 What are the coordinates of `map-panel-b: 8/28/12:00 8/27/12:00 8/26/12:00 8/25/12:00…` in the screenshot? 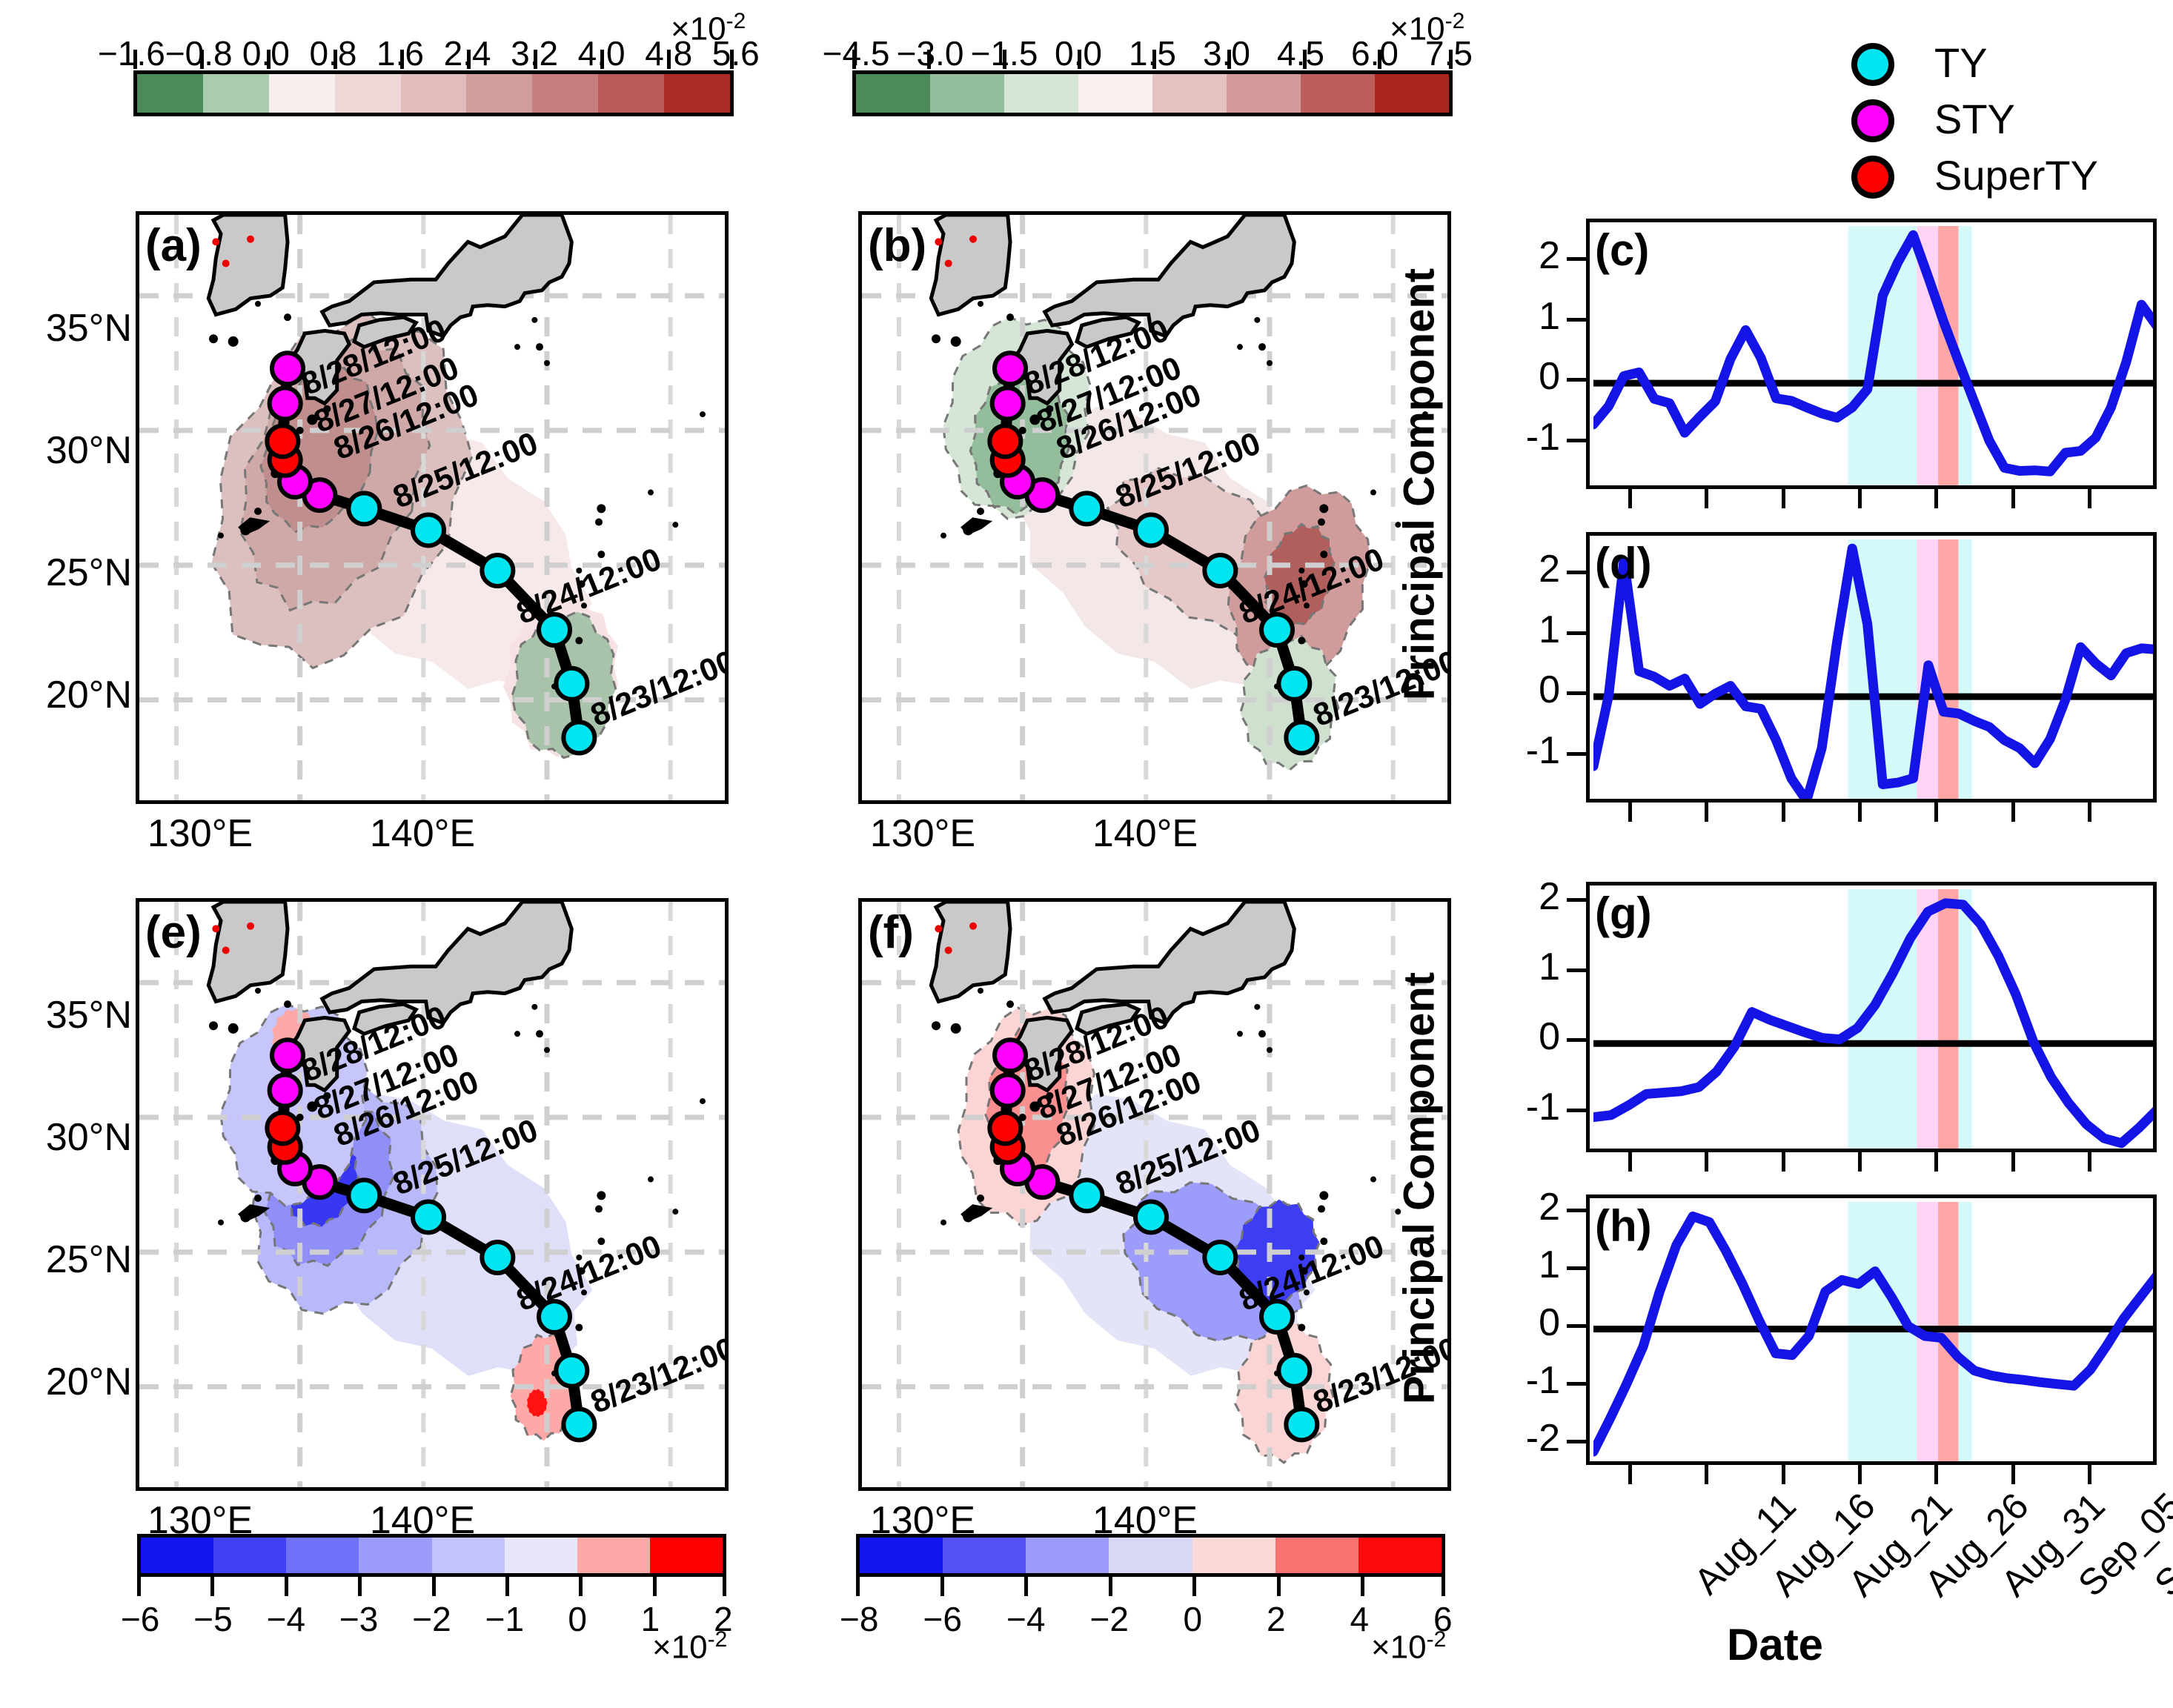 It's located at (1154, 507).